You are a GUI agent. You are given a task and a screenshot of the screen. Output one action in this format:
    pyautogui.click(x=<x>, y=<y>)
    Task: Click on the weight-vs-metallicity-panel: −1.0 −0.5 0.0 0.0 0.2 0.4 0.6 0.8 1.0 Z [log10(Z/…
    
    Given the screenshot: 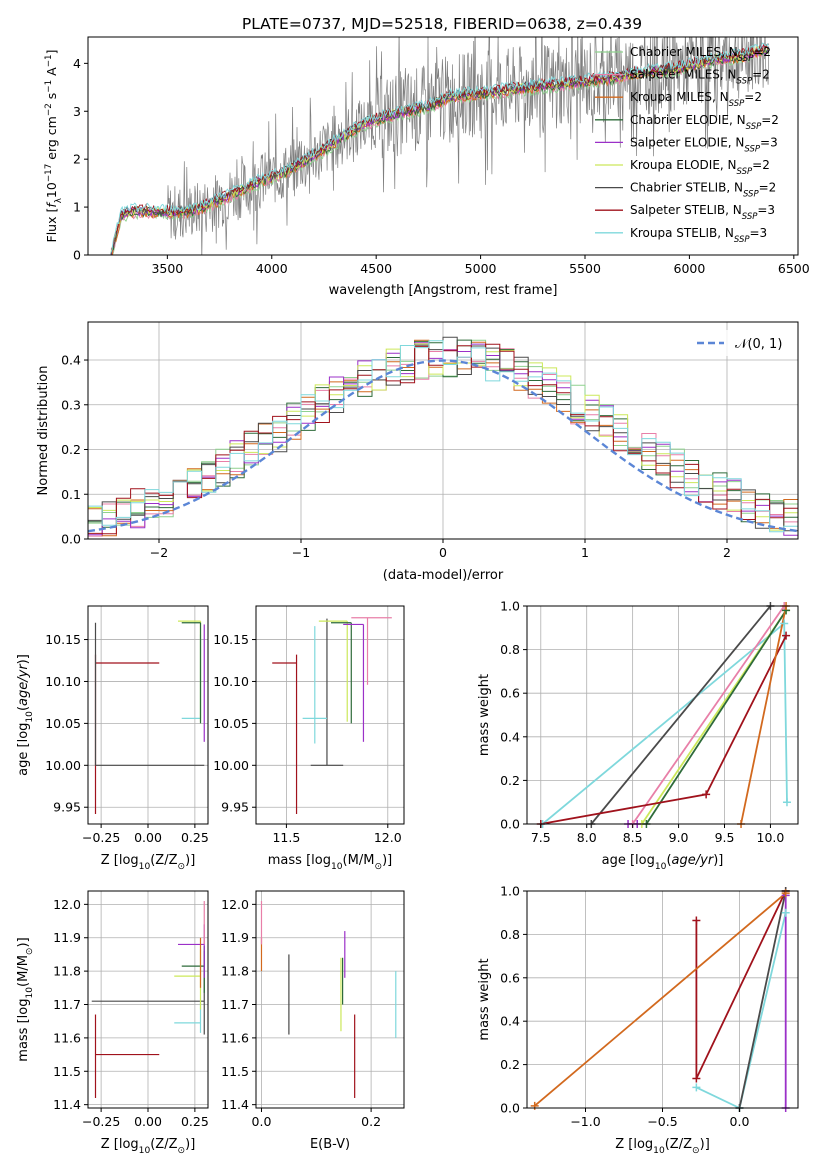 What is the action you would take?
    pyautogui.click(x=638, y=1020)
    